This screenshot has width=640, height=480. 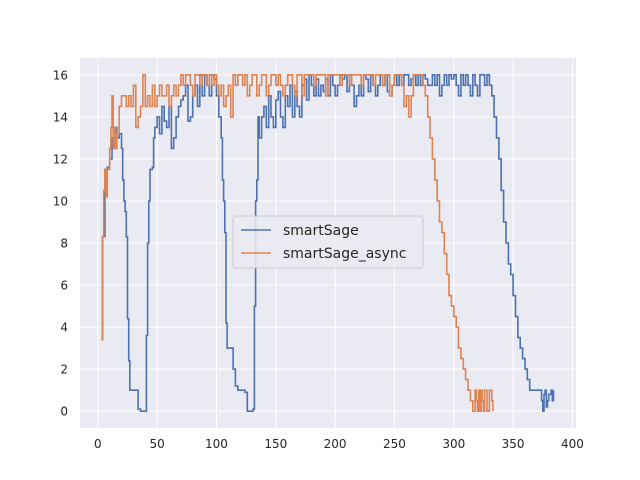 I want to click on x-tick-label-100: 100, so click(x=216, y=444).